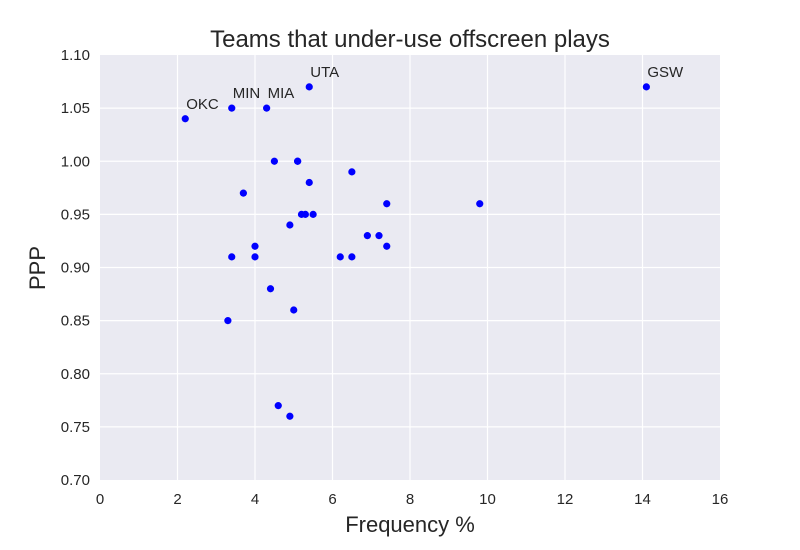 The width and height of the screenshot is (800, 550). I want to click on x-axis-label: Frequency %, so click(410, 524).